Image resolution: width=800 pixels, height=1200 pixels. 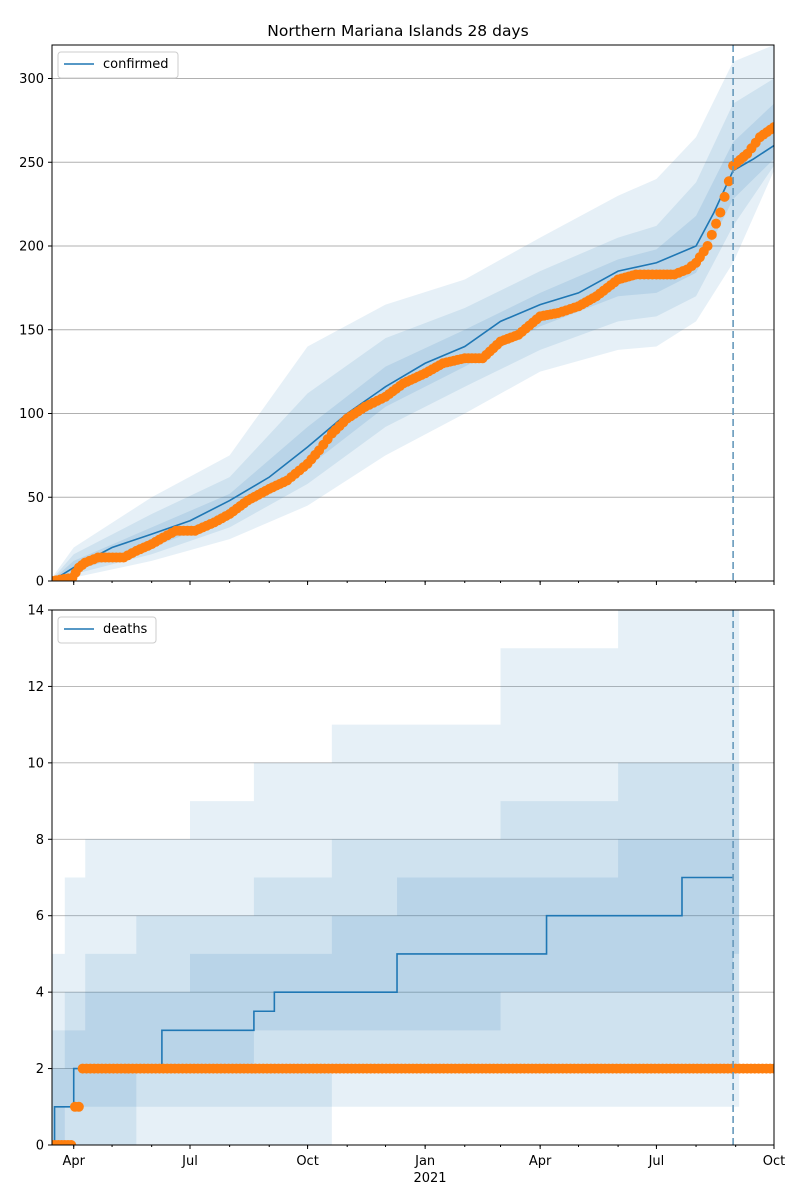 I want to click on y-tick-label: 10, so click(x=35, y=763).